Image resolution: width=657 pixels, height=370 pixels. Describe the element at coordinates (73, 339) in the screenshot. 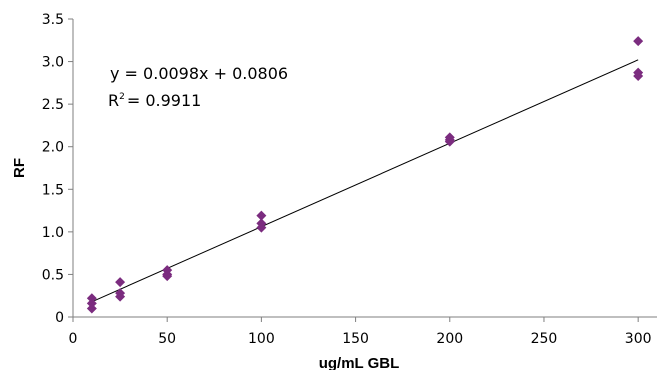

I see `x-tick-label: 0` at that location.